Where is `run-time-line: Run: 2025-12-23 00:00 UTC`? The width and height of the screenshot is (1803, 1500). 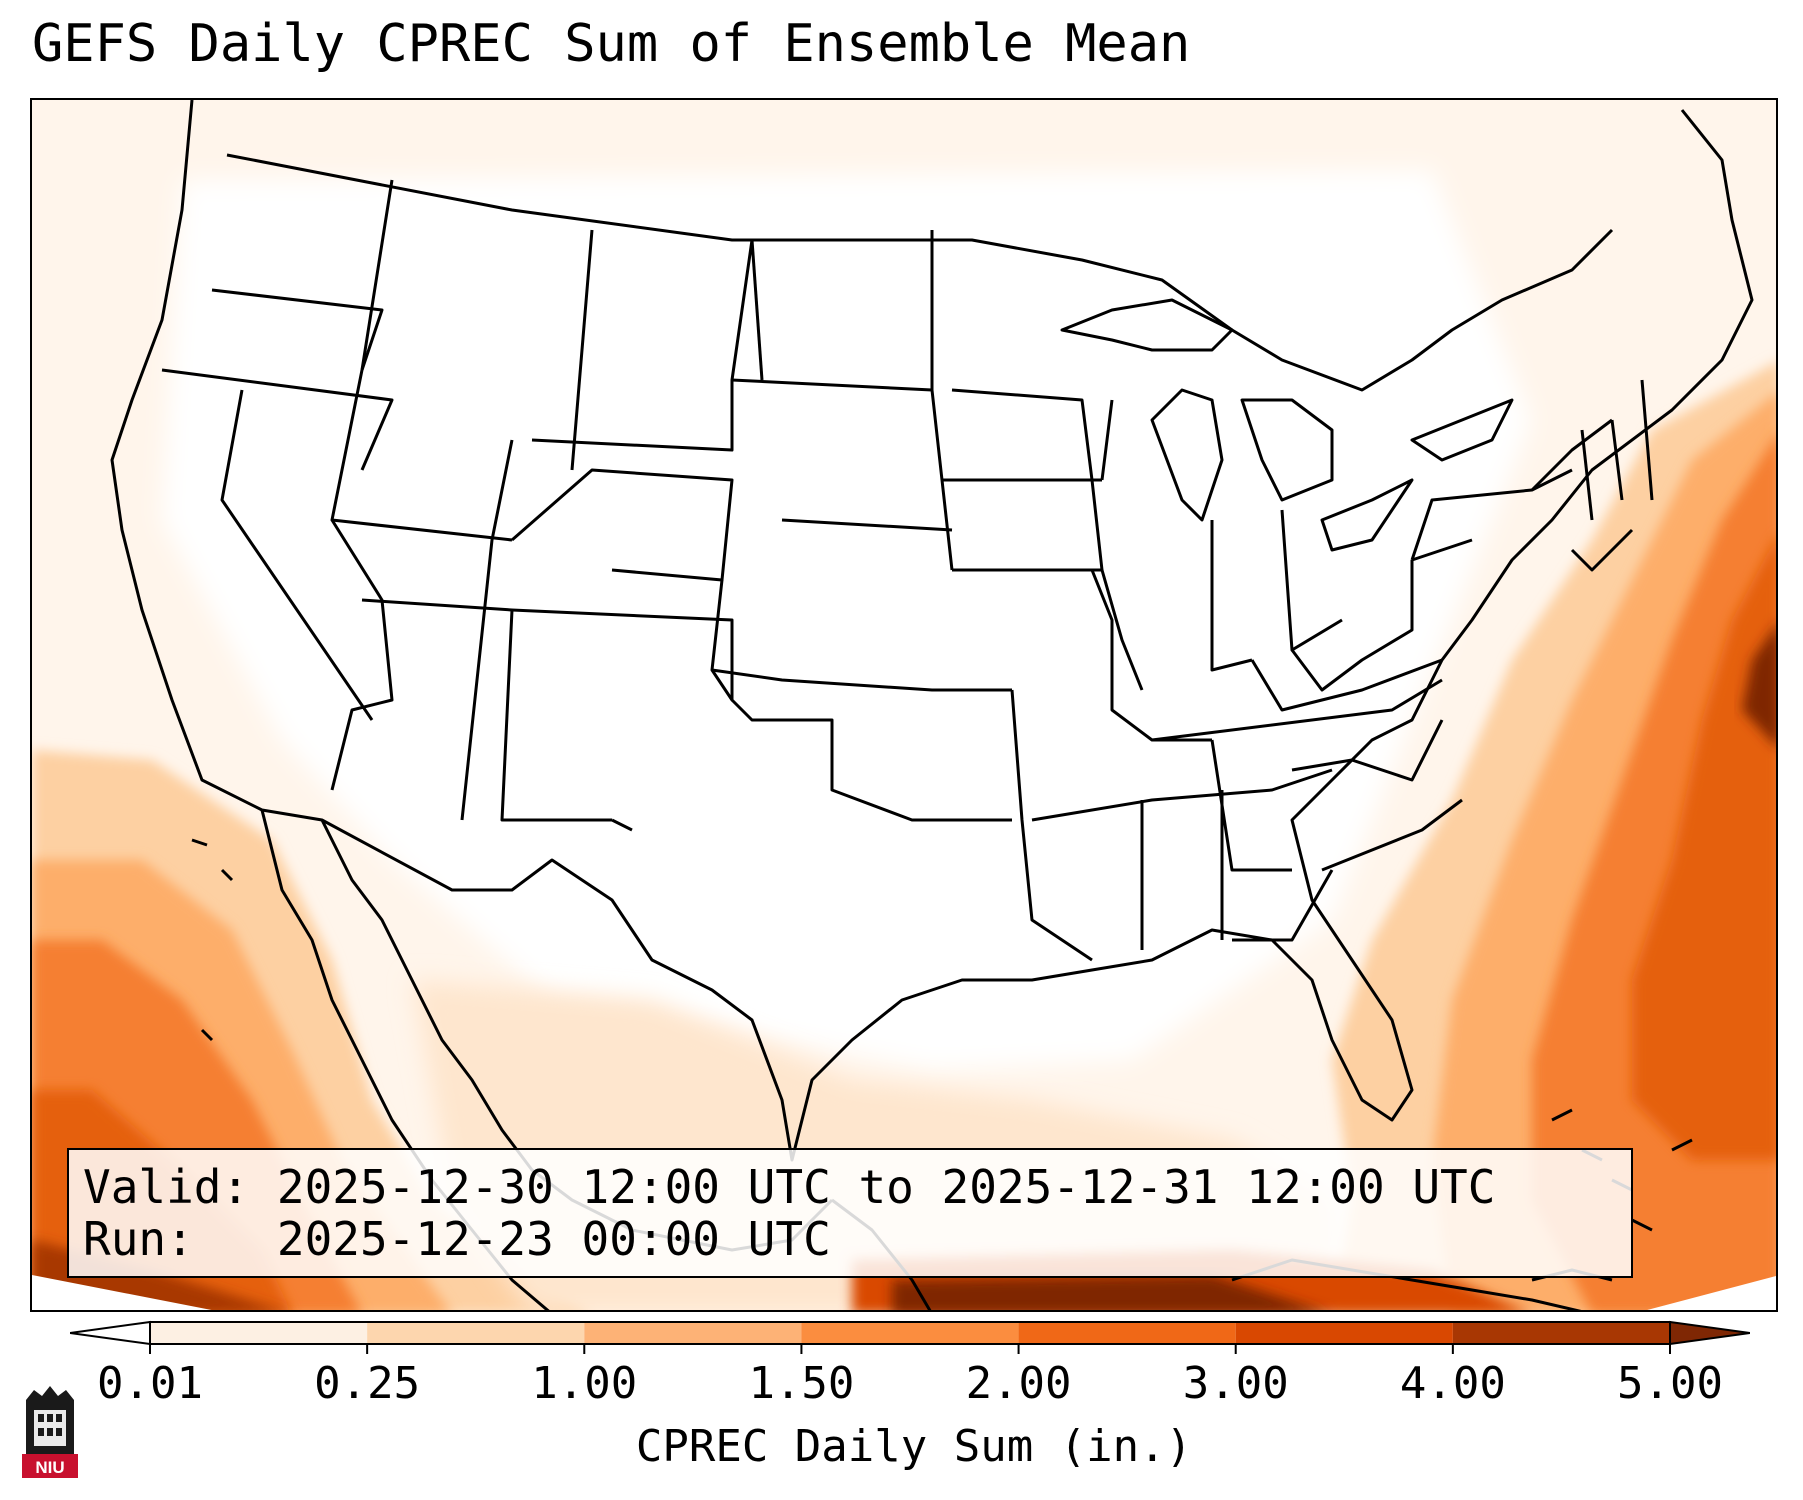 run-time-line: Run: 2025-12-23 00:00 UTC is located at coordinates (457, 1239).